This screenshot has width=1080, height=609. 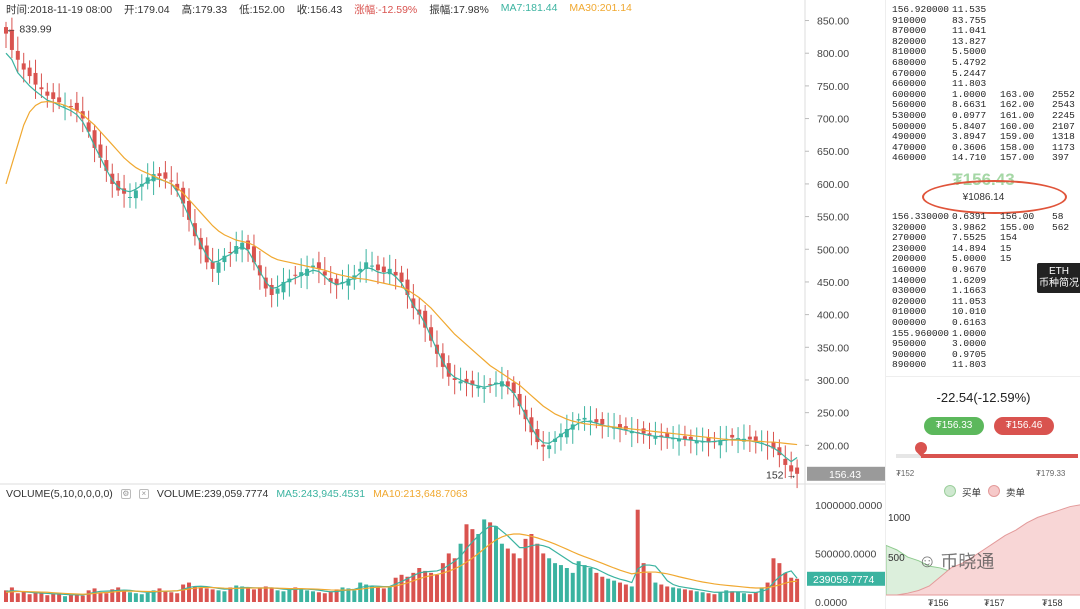 What do you see at coordinates (143, 494) in the screenshot?
I see `close-icon: ×` at bounding box center [143, 494].